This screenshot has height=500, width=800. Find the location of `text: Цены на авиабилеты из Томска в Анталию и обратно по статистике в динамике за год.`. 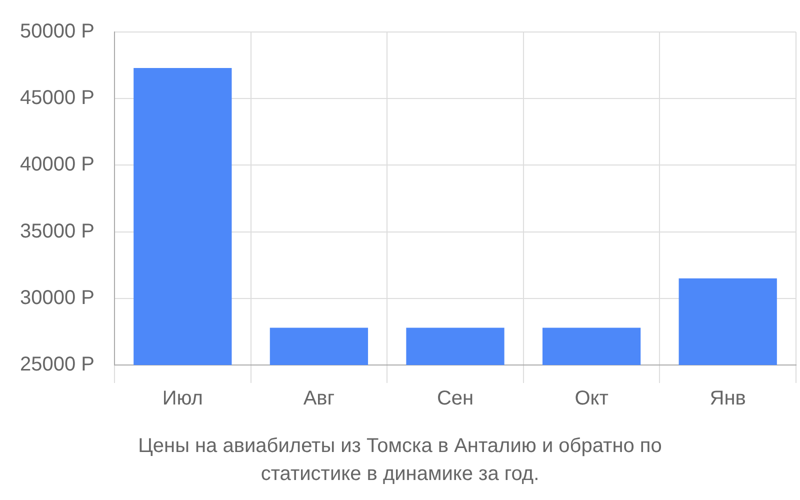

text: Цены на авиабилеты из Томска в Анталию и обратно по статистике в динамике за год. is located at coordinates (400, 460).